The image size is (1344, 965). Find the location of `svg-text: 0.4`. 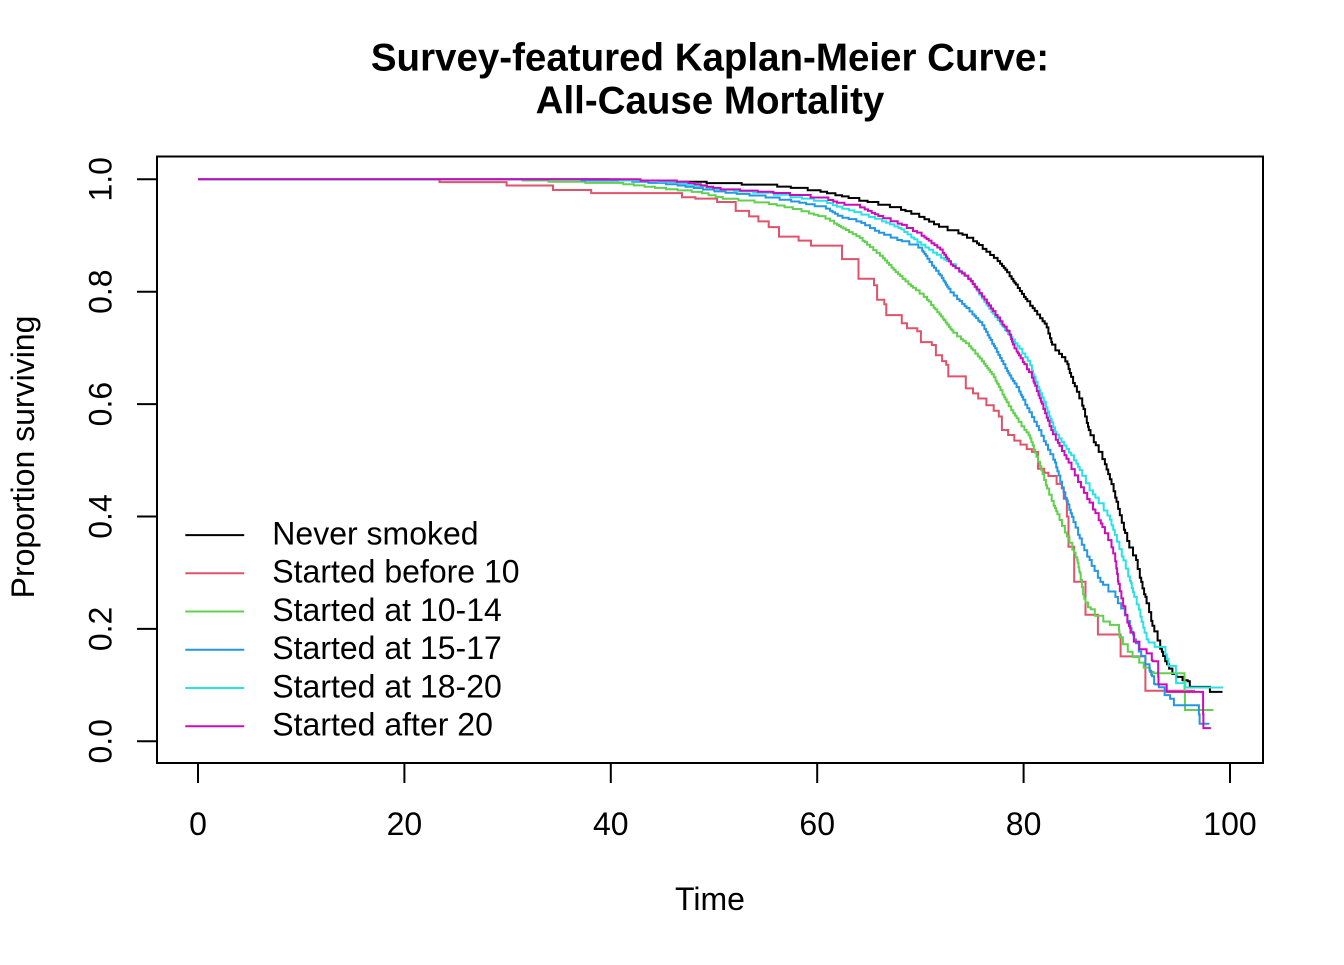

svg-text: 0.4 is located at coordinates (101, 516).